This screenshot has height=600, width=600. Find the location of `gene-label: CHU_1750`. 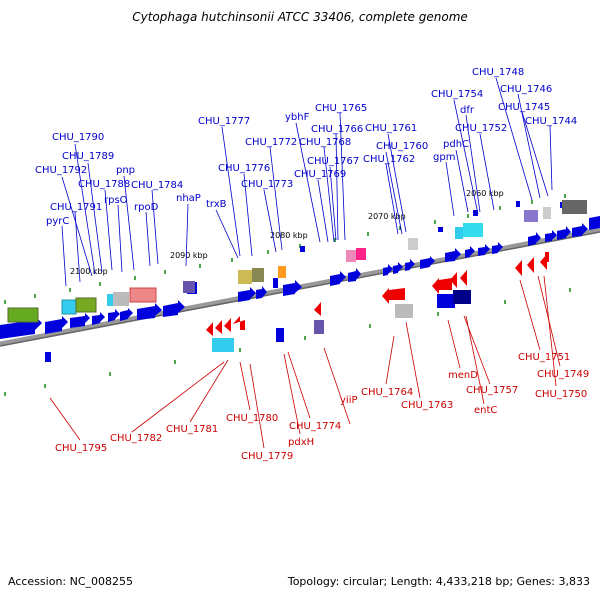

gene-label: CHU_1750 is located at coordinates (561, 394).